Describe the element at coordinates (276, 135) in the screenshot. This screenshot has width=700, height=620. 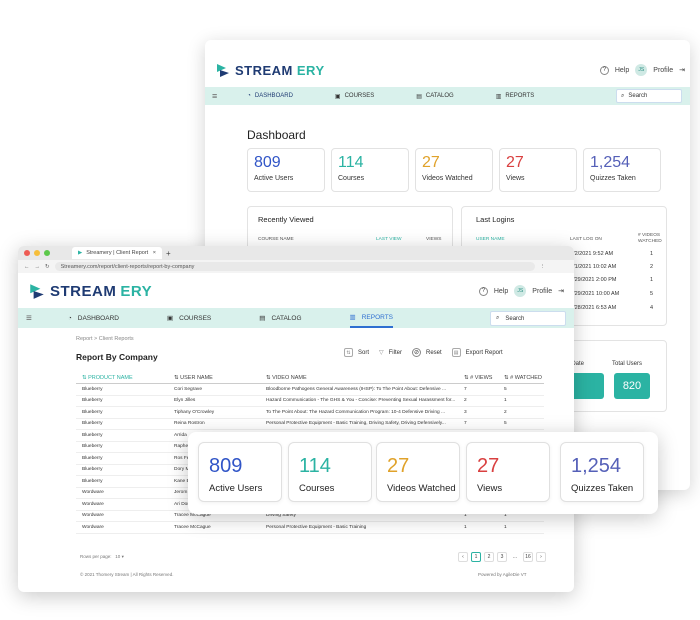
I see `page-title: Dashboard` at that location.